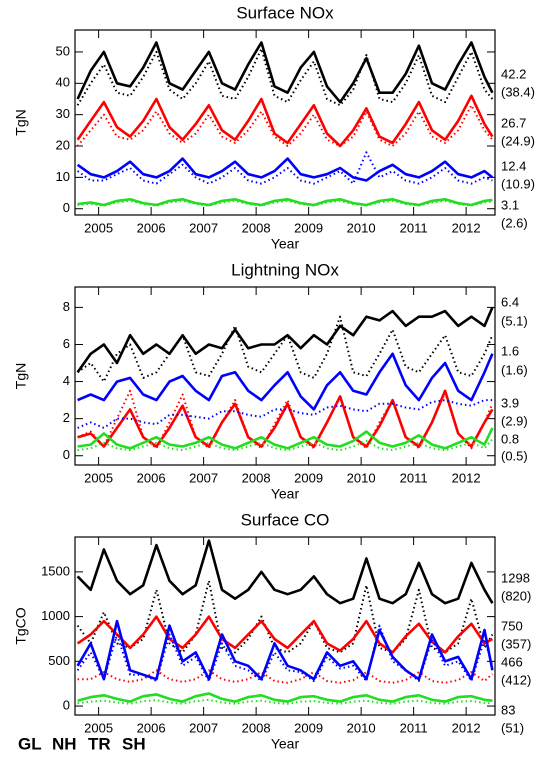 This screenshot has width=539, height=758. I want to click on y-axis-label: TgCO, so click(21, 625).